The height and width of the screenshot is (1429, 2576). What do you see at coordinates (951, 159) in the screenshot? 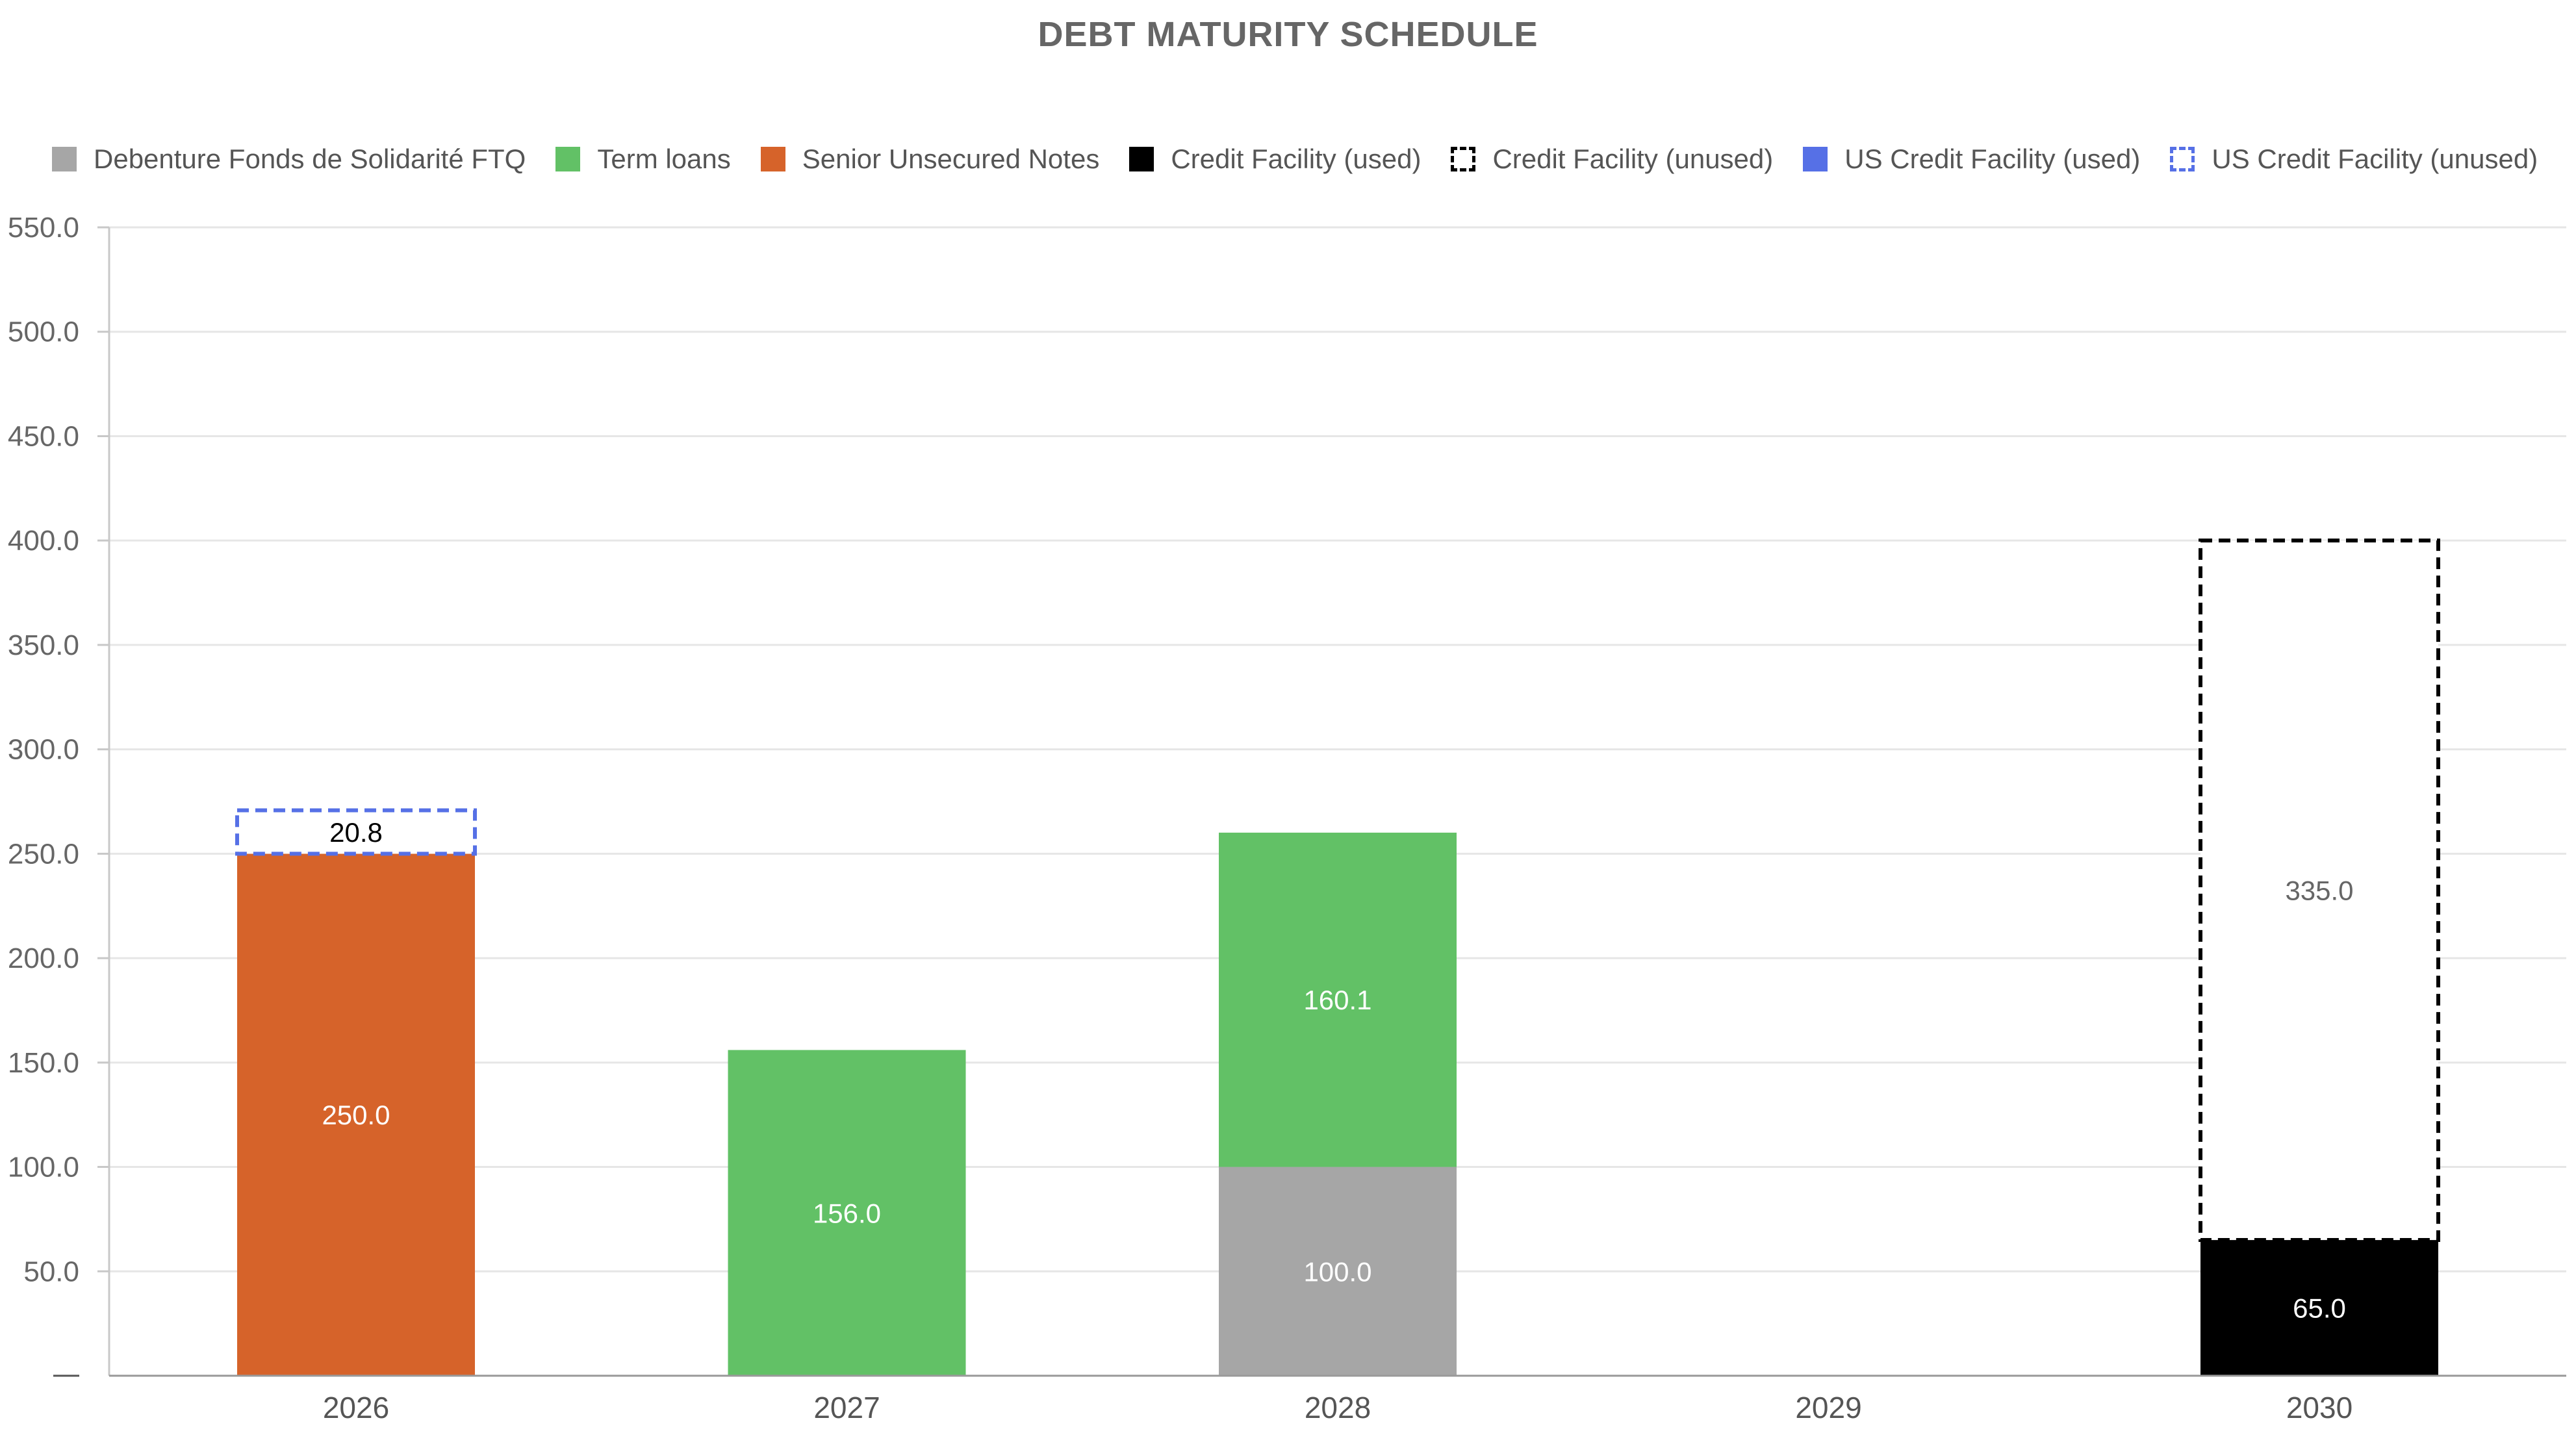
I see `legend-label: Senior Unsecured Notes` at bounding box center [951, 159].